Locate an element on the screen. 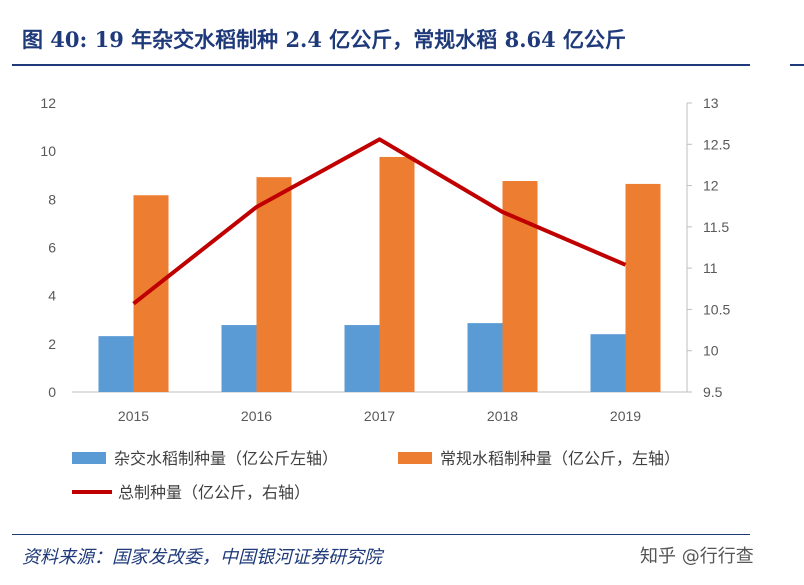  right-tick-label: 12 is located at coordinates (711, 186).